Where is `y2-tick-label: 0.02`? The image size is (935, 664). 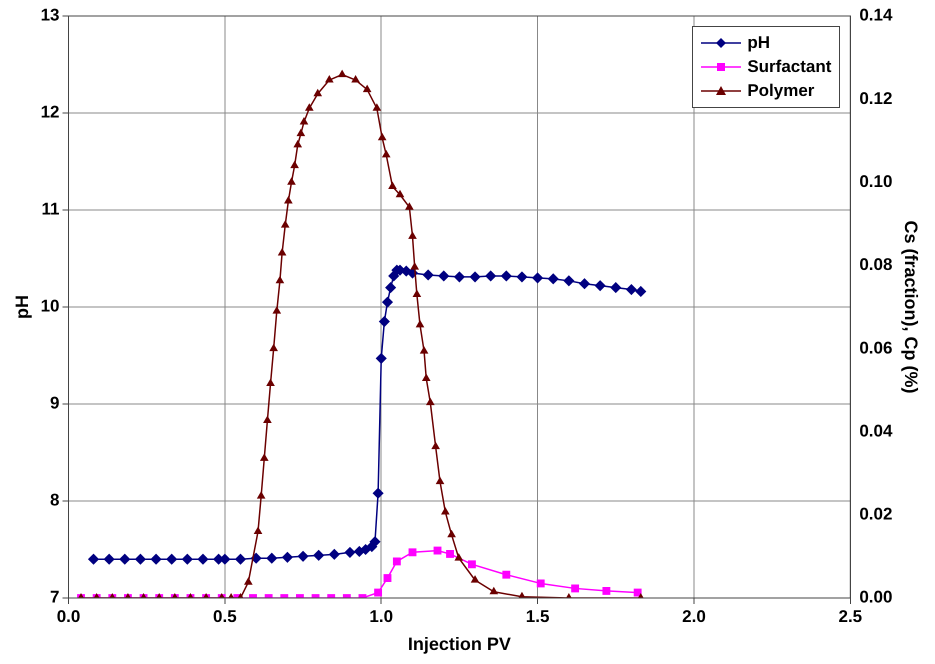 y2-tick-label: 0.02 is located at coordinates (875, 514).